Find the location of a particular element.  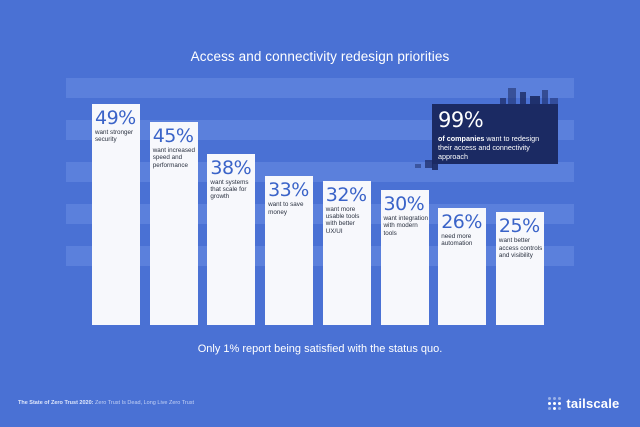

bar-category-label: want more usable tools with better UX/UI is located at coordinates (342, 220).